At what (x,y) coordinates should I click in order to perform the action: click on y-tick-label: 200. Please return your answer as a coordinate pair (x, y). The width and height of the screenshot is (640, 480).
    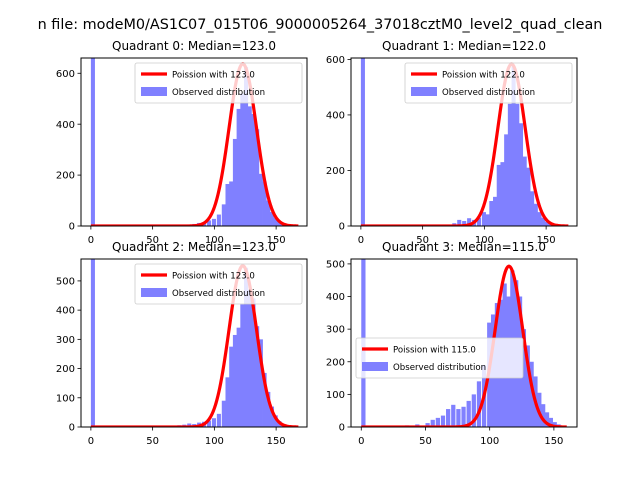
    Looking at the image, I should click on (335, 362).